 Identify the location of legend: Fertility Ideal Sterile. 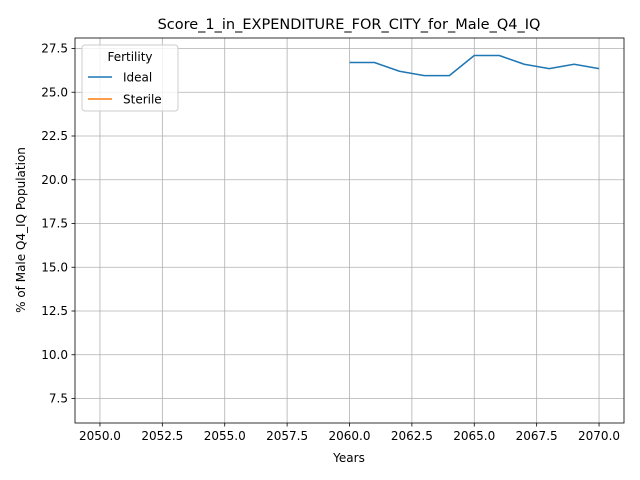
(130, 78).